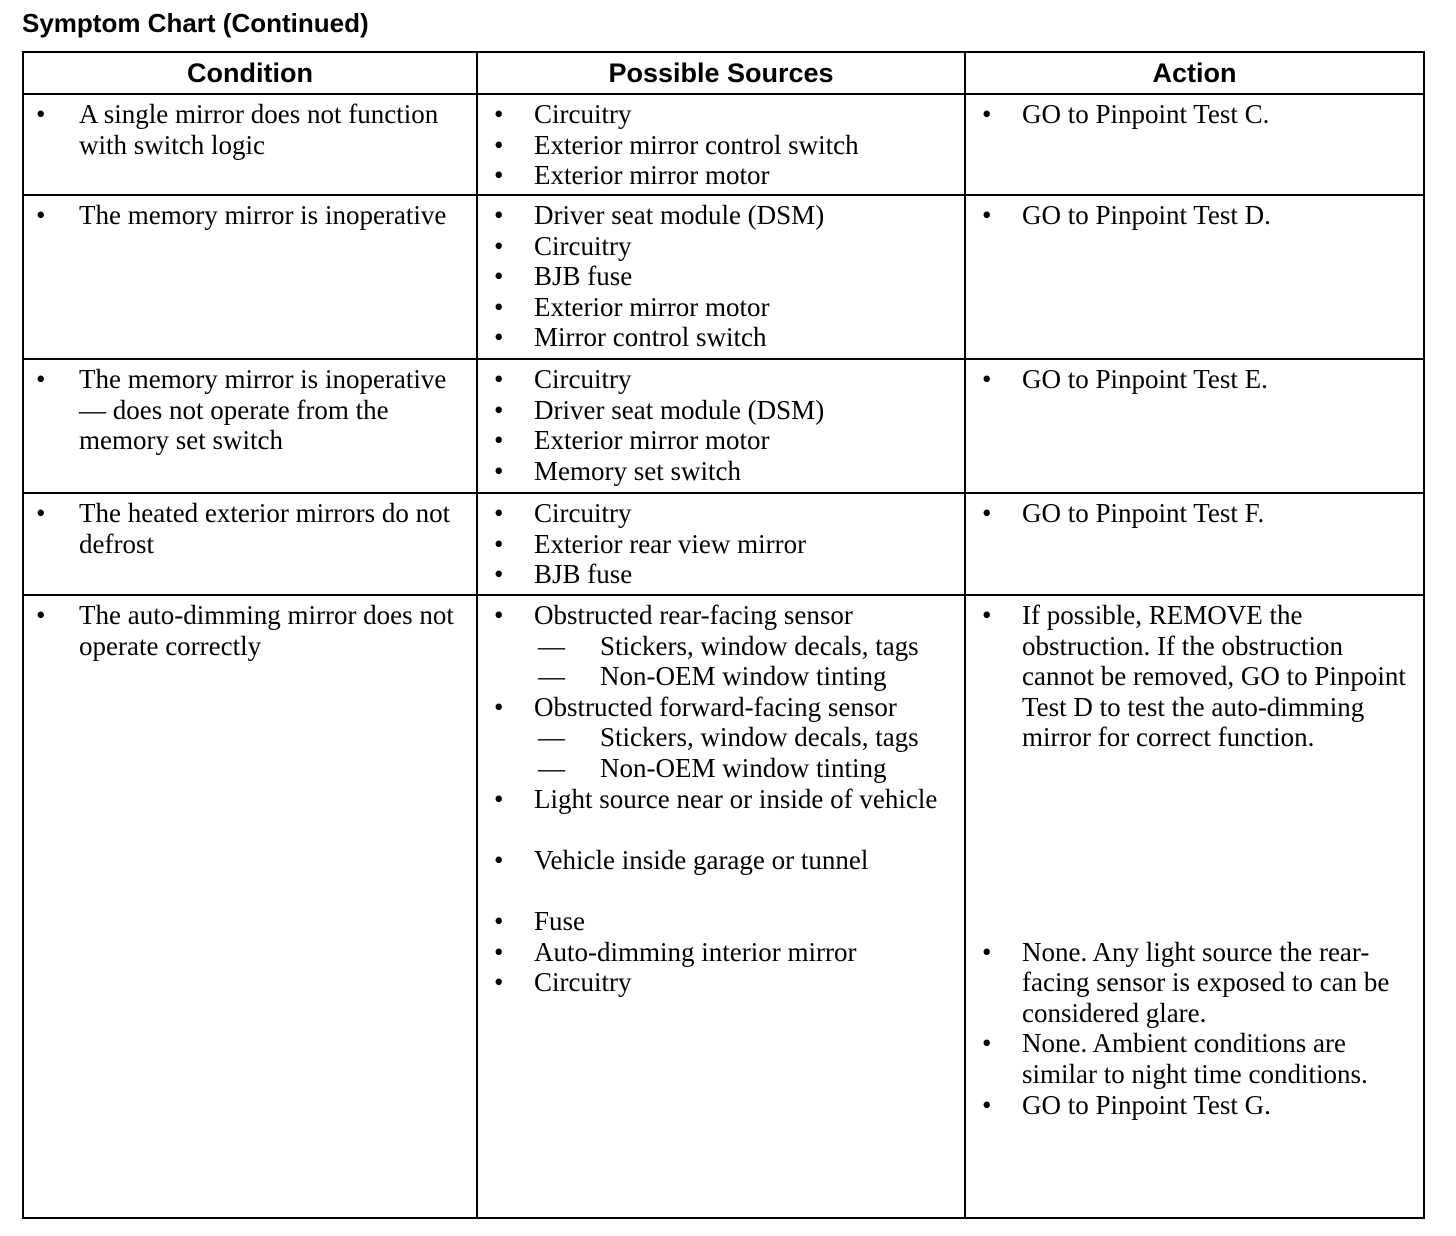  What do you see at coordinates (1194, 144) in the screenshot?
I see `action-cell: • GO to Pinpoint Test C.` at bounding box center [1194, 144].